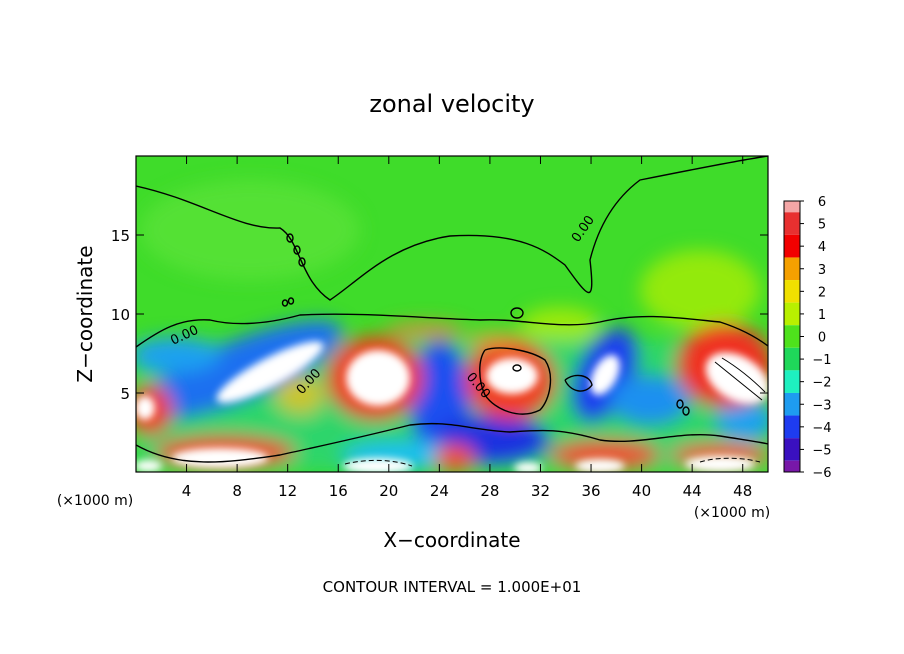  What do you see at coordinates (590, 491) in the screenshot?
I see `x-tick-label: 36` at bounding box center [590, 491].